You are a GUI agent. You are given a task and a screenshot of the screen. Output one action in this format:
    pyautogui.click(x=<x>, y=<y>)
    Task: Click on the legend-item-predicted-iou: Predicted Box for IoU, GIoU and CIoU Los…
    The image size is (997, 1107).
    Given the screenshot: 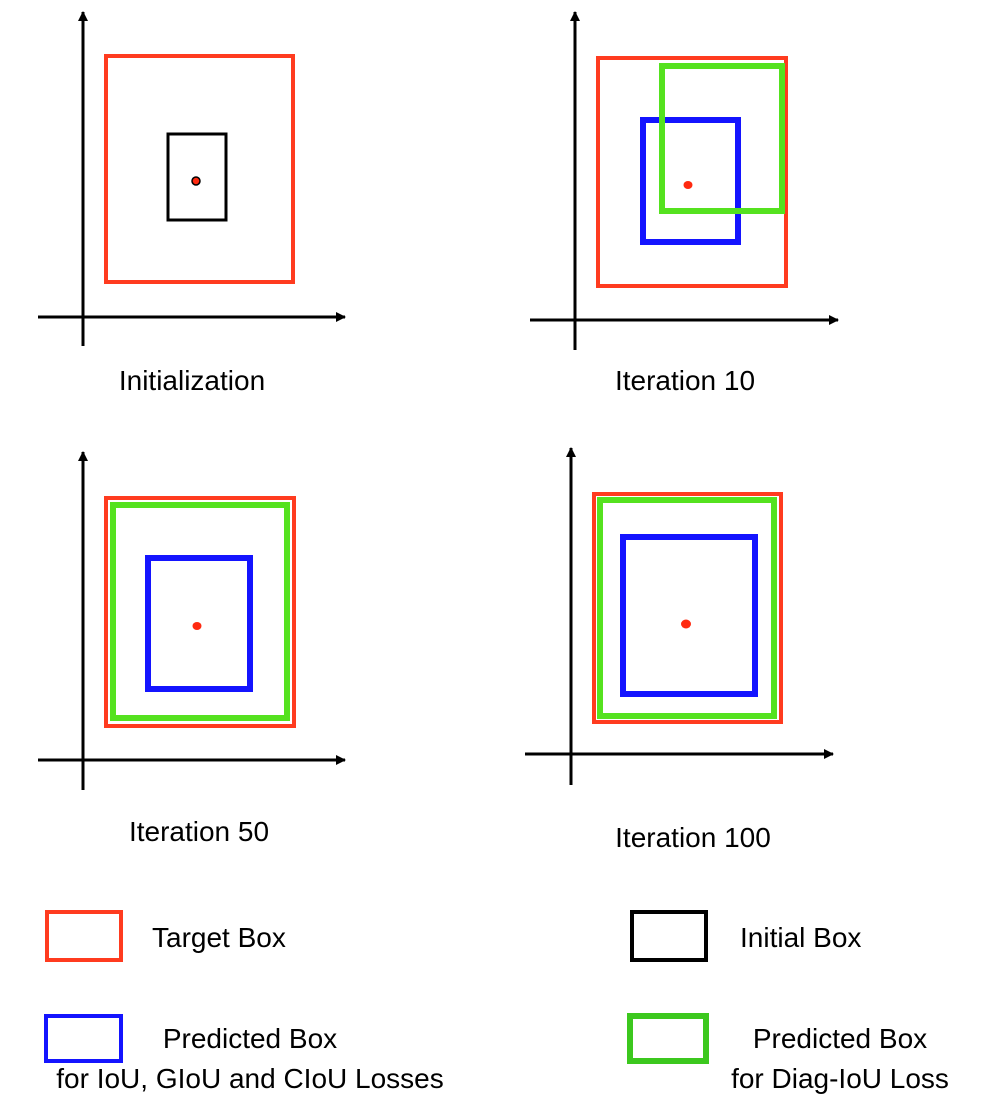 What is the action you would take?
    pyautogui.click(x=244, y=1054)
    